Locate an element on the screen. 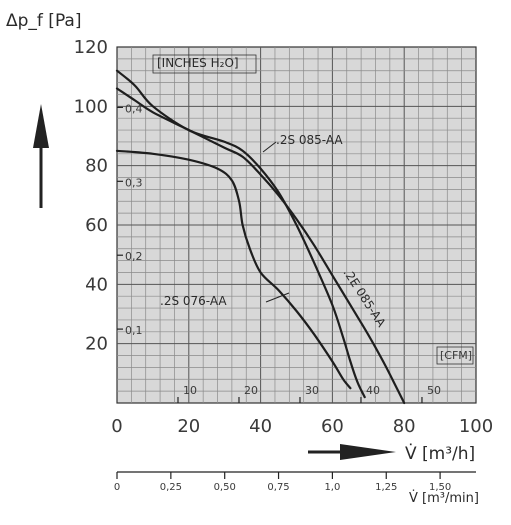  cfm-tick-labels: 10 20 30 40 50 is located at coordinates (312, 390).